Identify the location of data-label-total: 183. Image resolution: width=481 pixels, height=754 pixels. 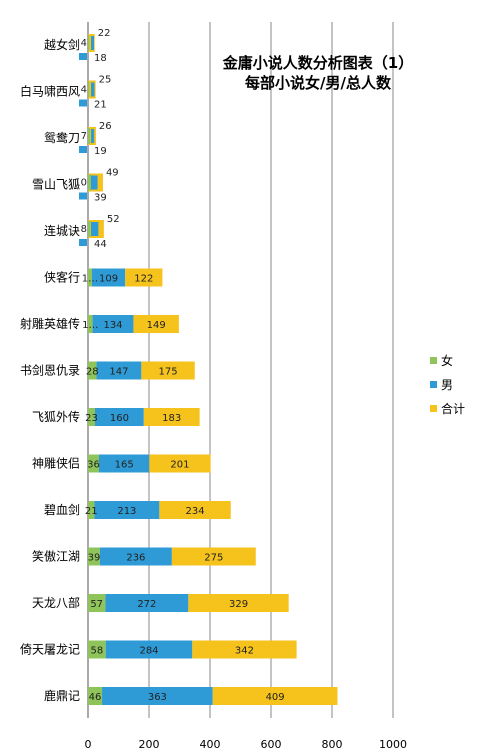
(171, 418).